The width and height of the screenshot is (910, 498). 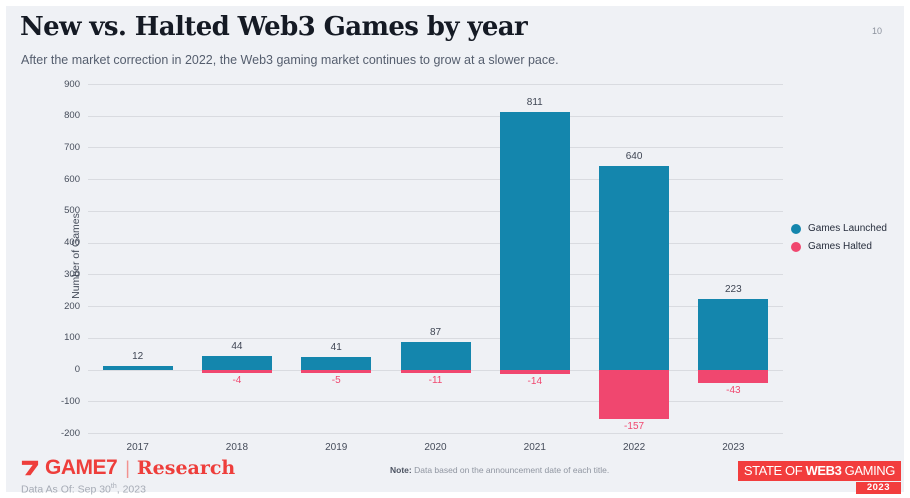 What do you see at coordinates (839, 237) in the screenshot?
I see `chart-legend: Games Launched Games Halted` at bounding box center [839, 237].